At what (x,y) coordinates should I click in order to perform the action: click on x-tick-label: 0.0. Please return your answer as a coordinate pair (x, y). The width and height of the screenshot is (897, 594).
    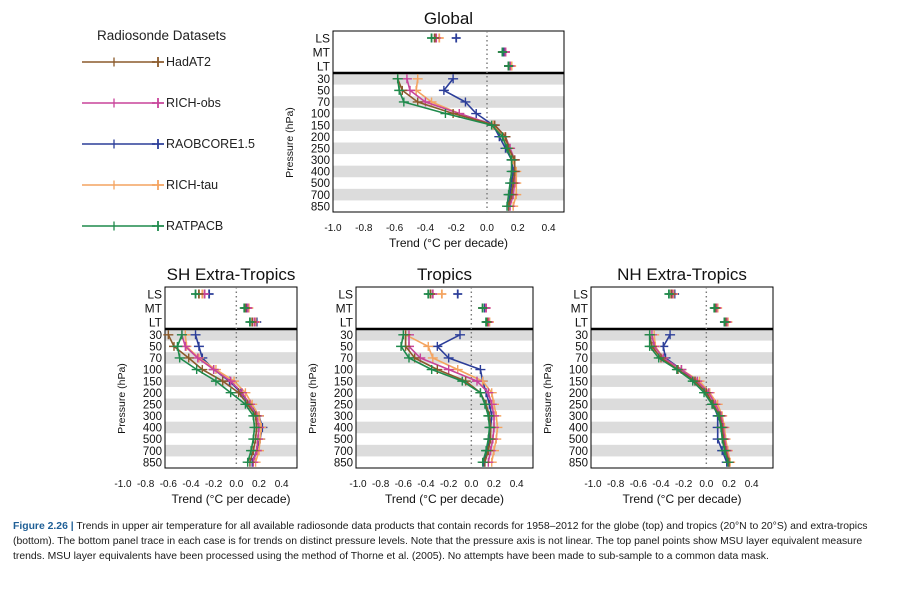
    Looking at the image, I should click on (236, 484).